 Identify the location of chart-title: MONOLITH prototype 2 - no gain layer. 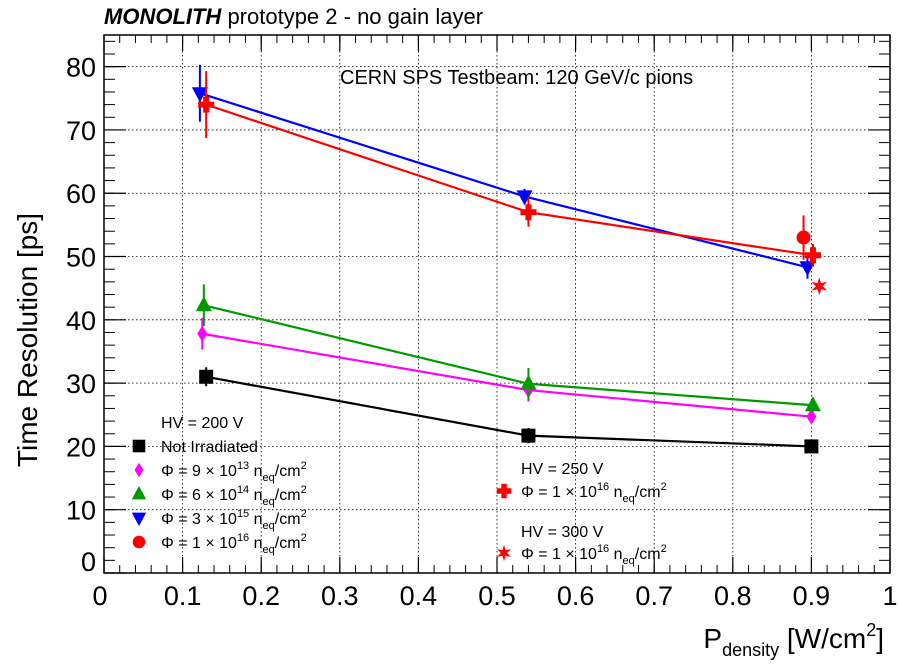
(293, 16).